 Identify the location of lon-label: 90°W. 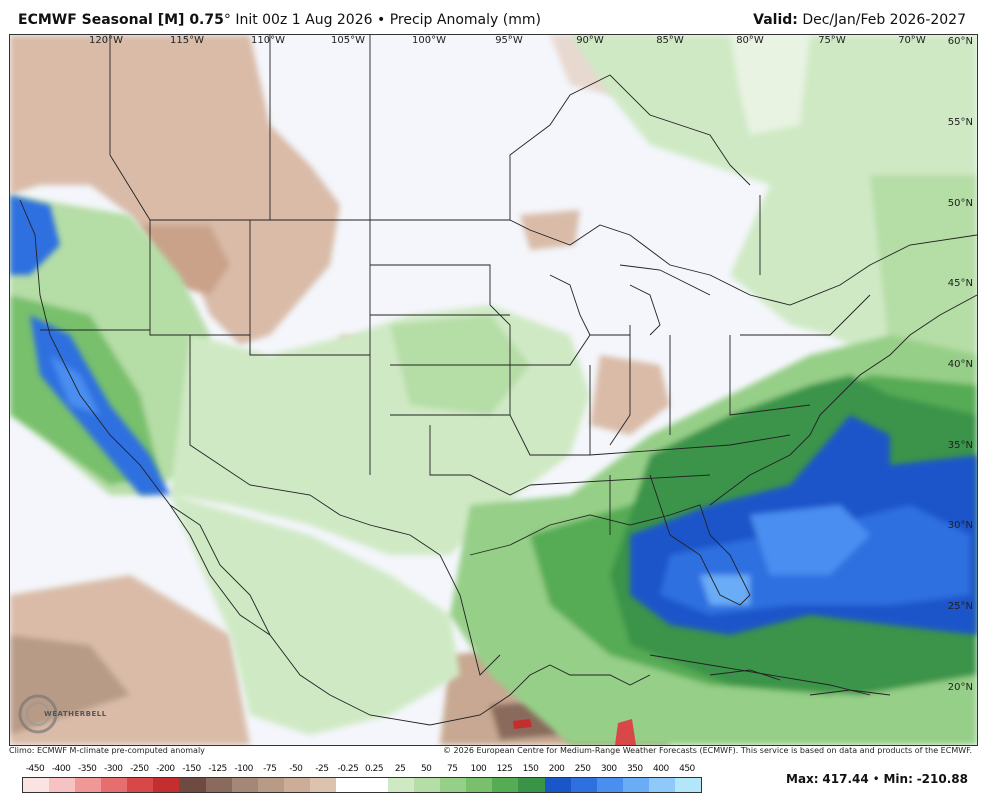
(590, 40).